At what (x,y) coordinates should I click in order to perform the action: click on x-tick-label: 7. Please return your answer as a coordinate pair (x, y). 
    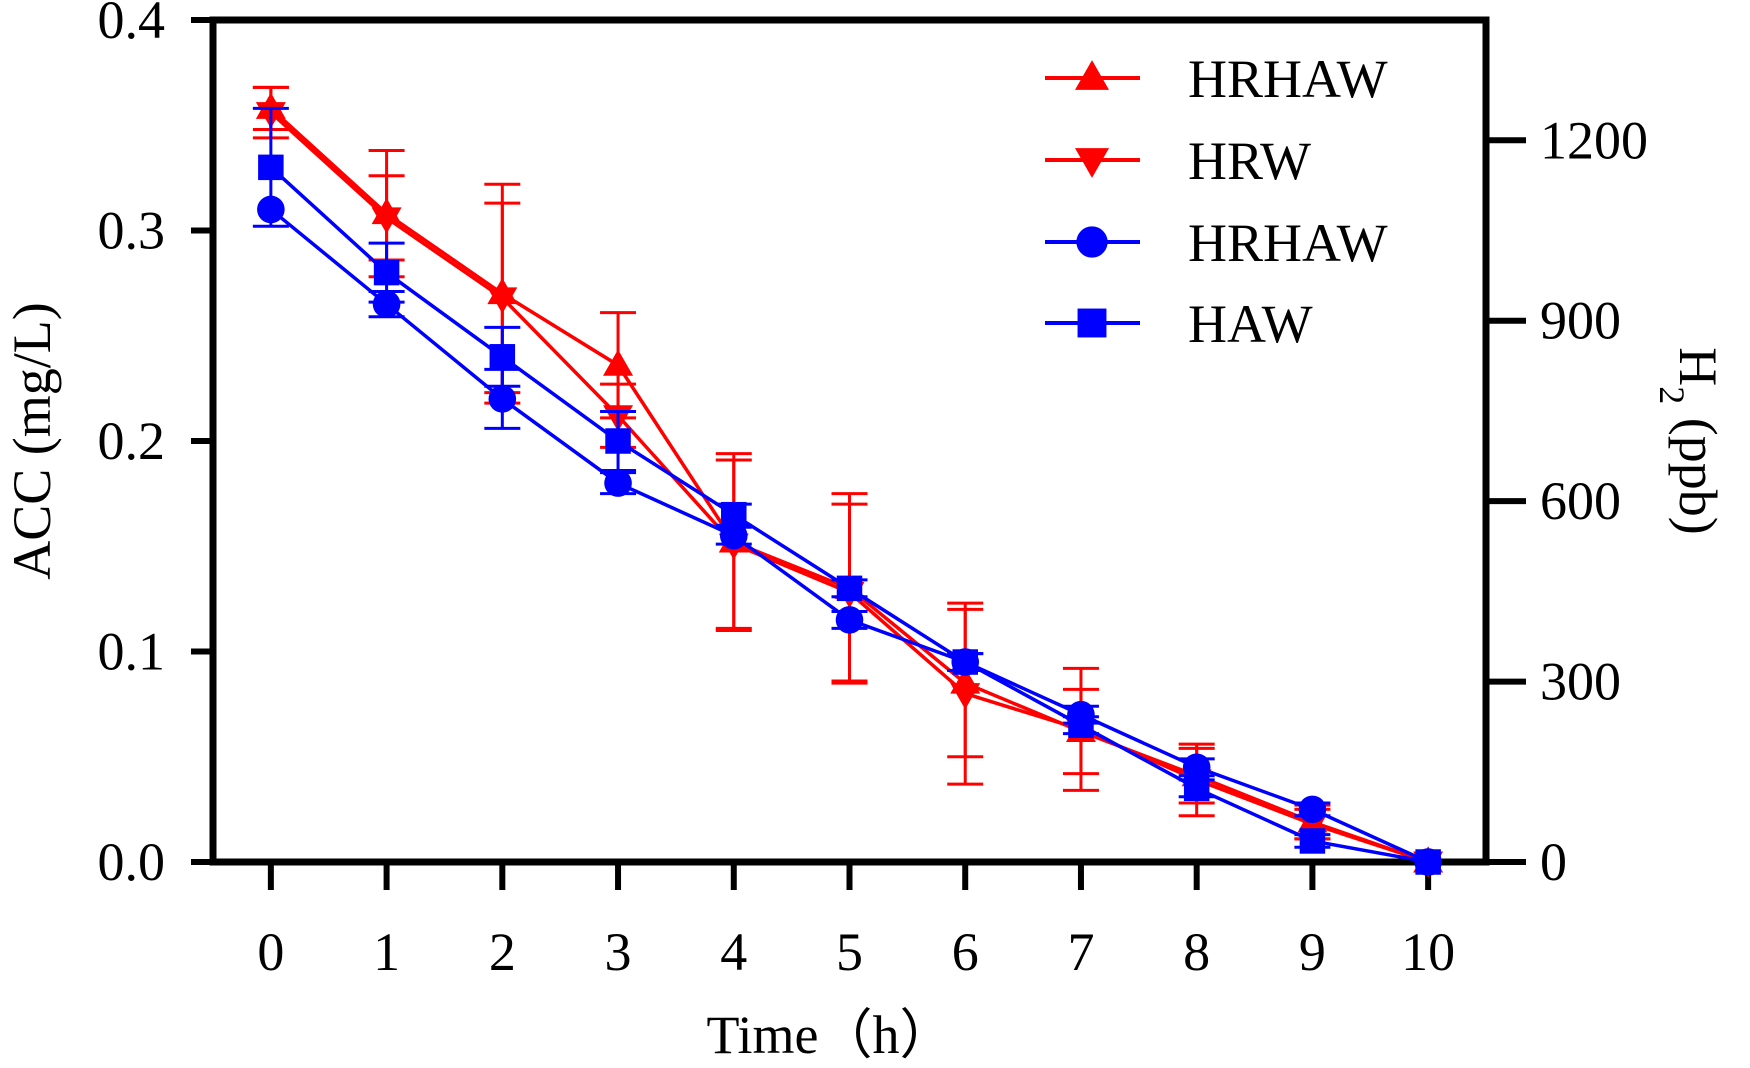
    Looking at the image, I should click on (1080, 952).